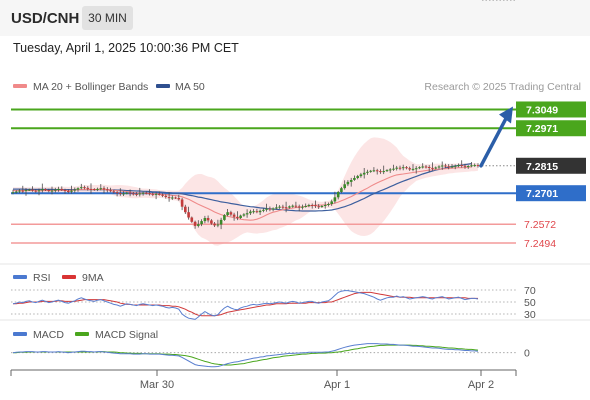  I want to click on x-tick-label-mar30: Mar 30, so click(157, 385).